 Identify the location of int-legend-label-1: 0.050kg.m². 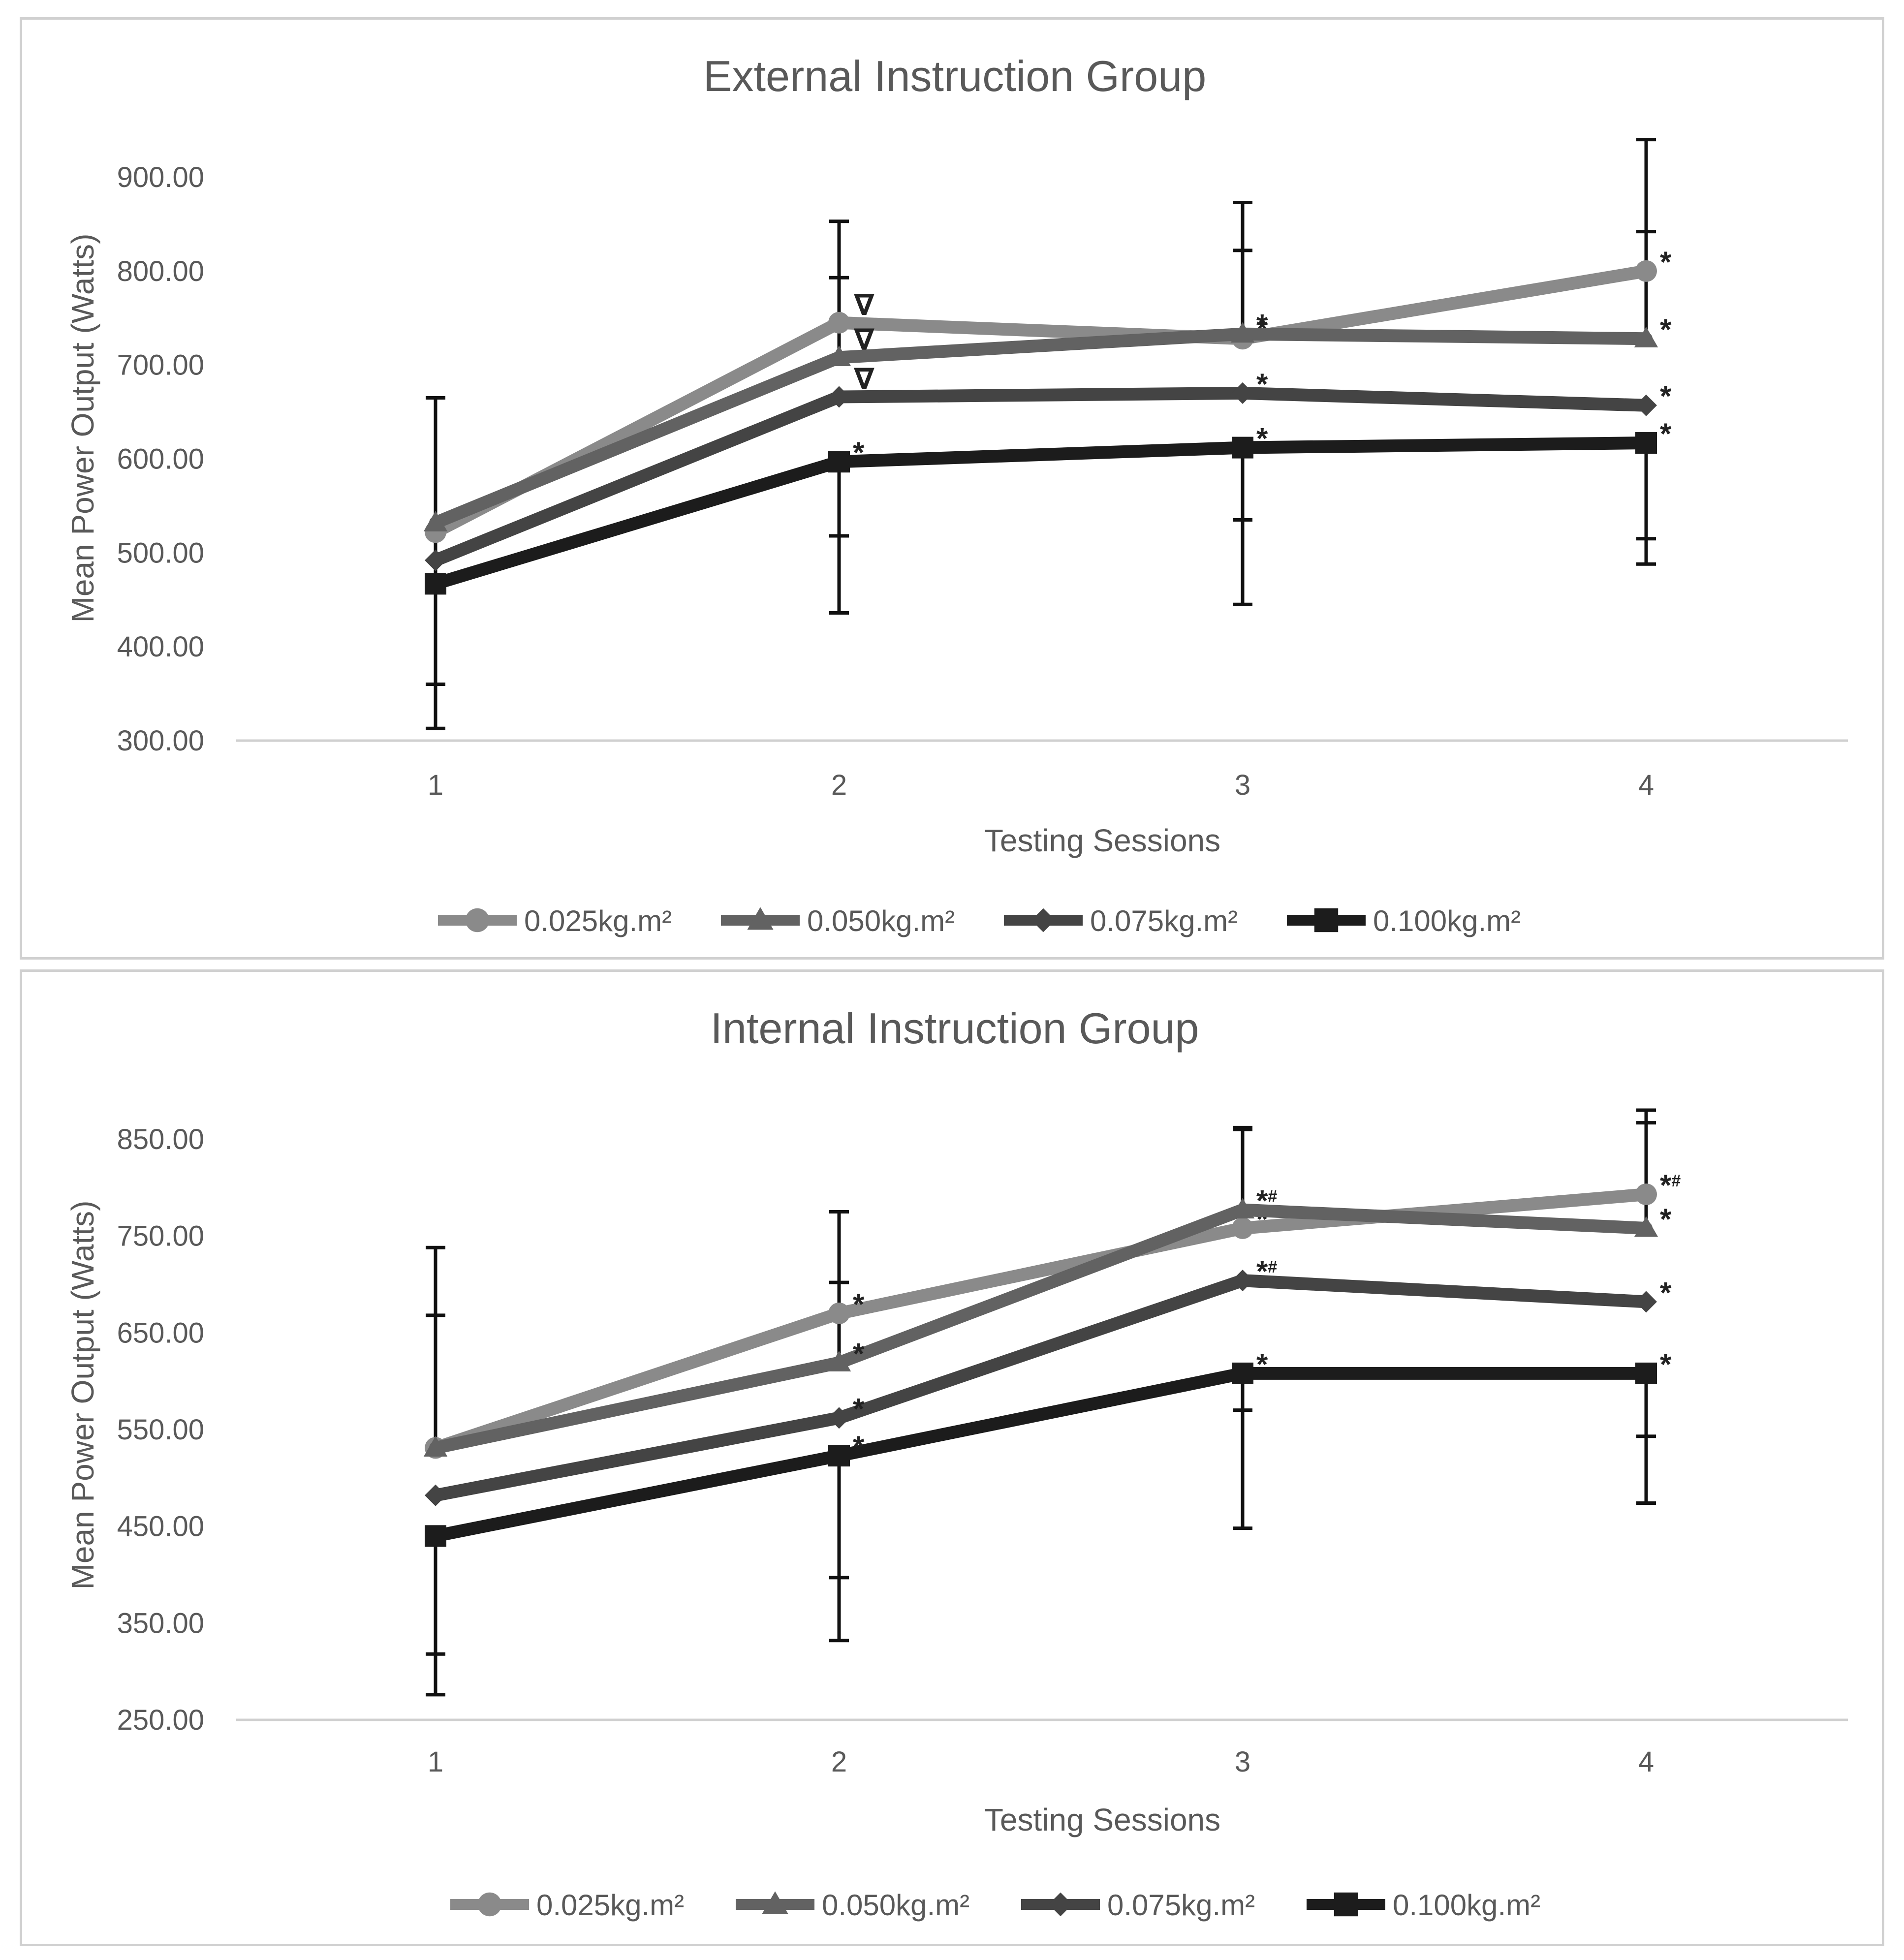
(896, 1905).